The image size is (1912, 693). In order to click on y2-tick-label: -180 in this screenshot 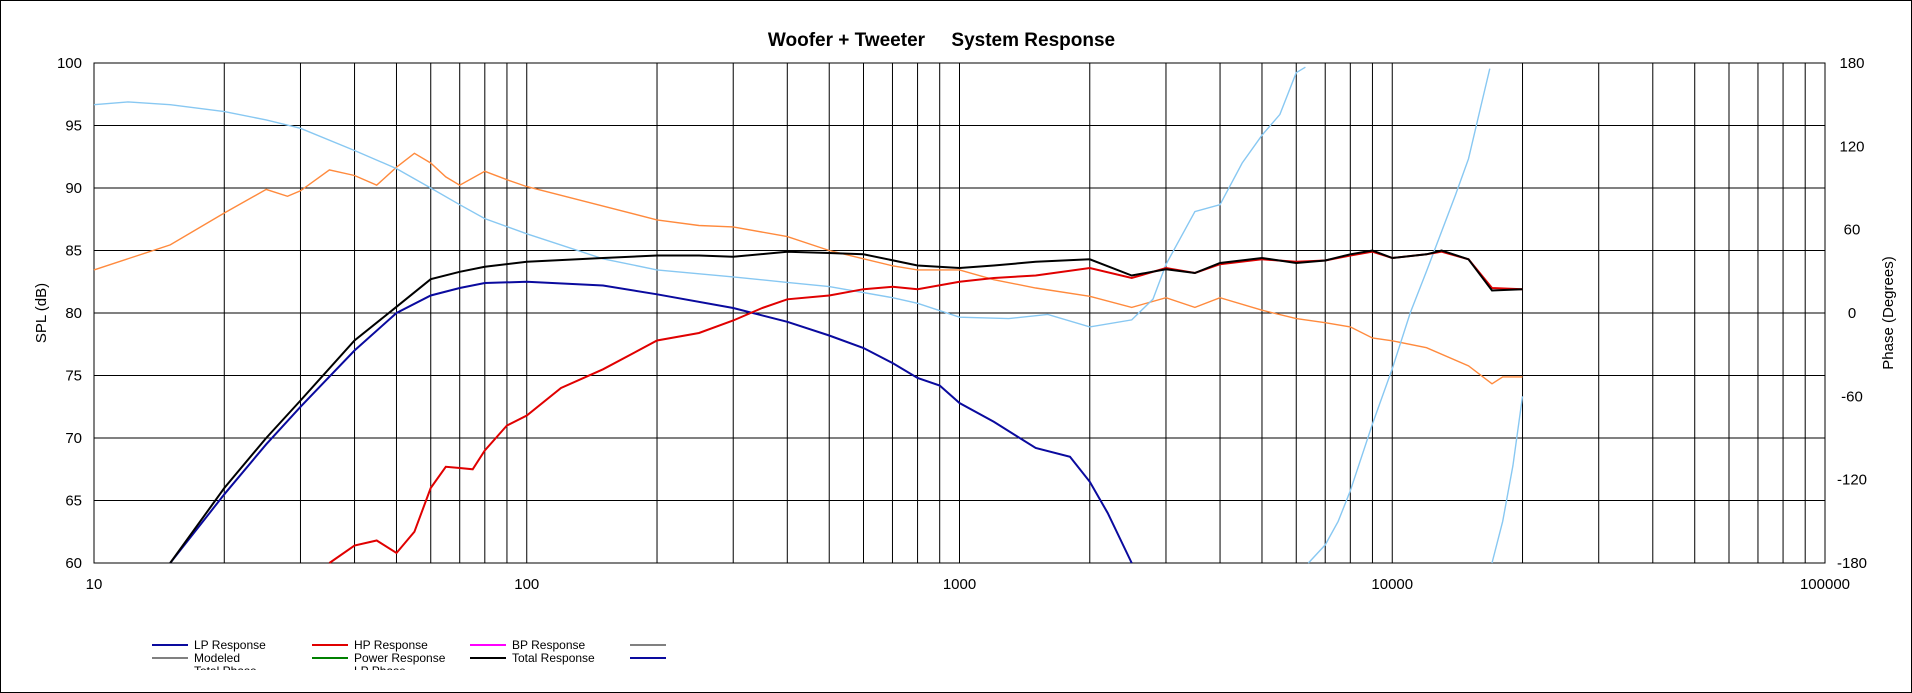, I will do `click(1852, 563)`.